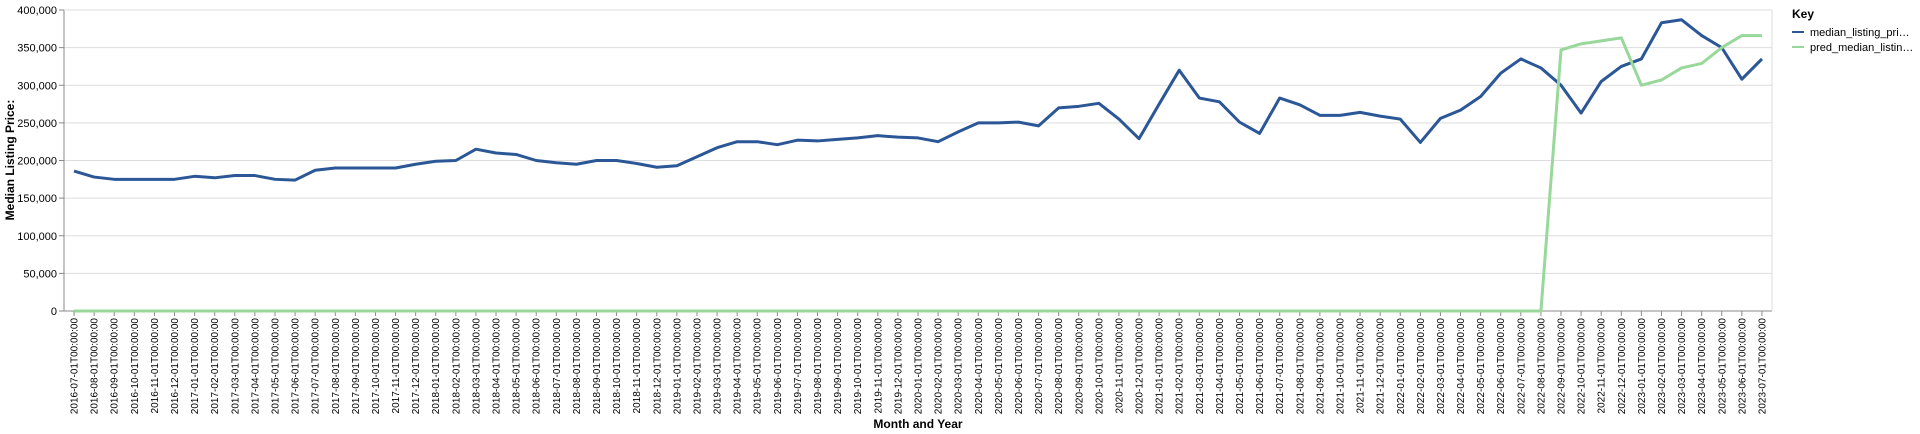  What do you see at coordinates (1541, 366) in the screenshot?
I see `x-tick-label: 2022-08-01T00:00:00` at bounding box center [1541, 366].